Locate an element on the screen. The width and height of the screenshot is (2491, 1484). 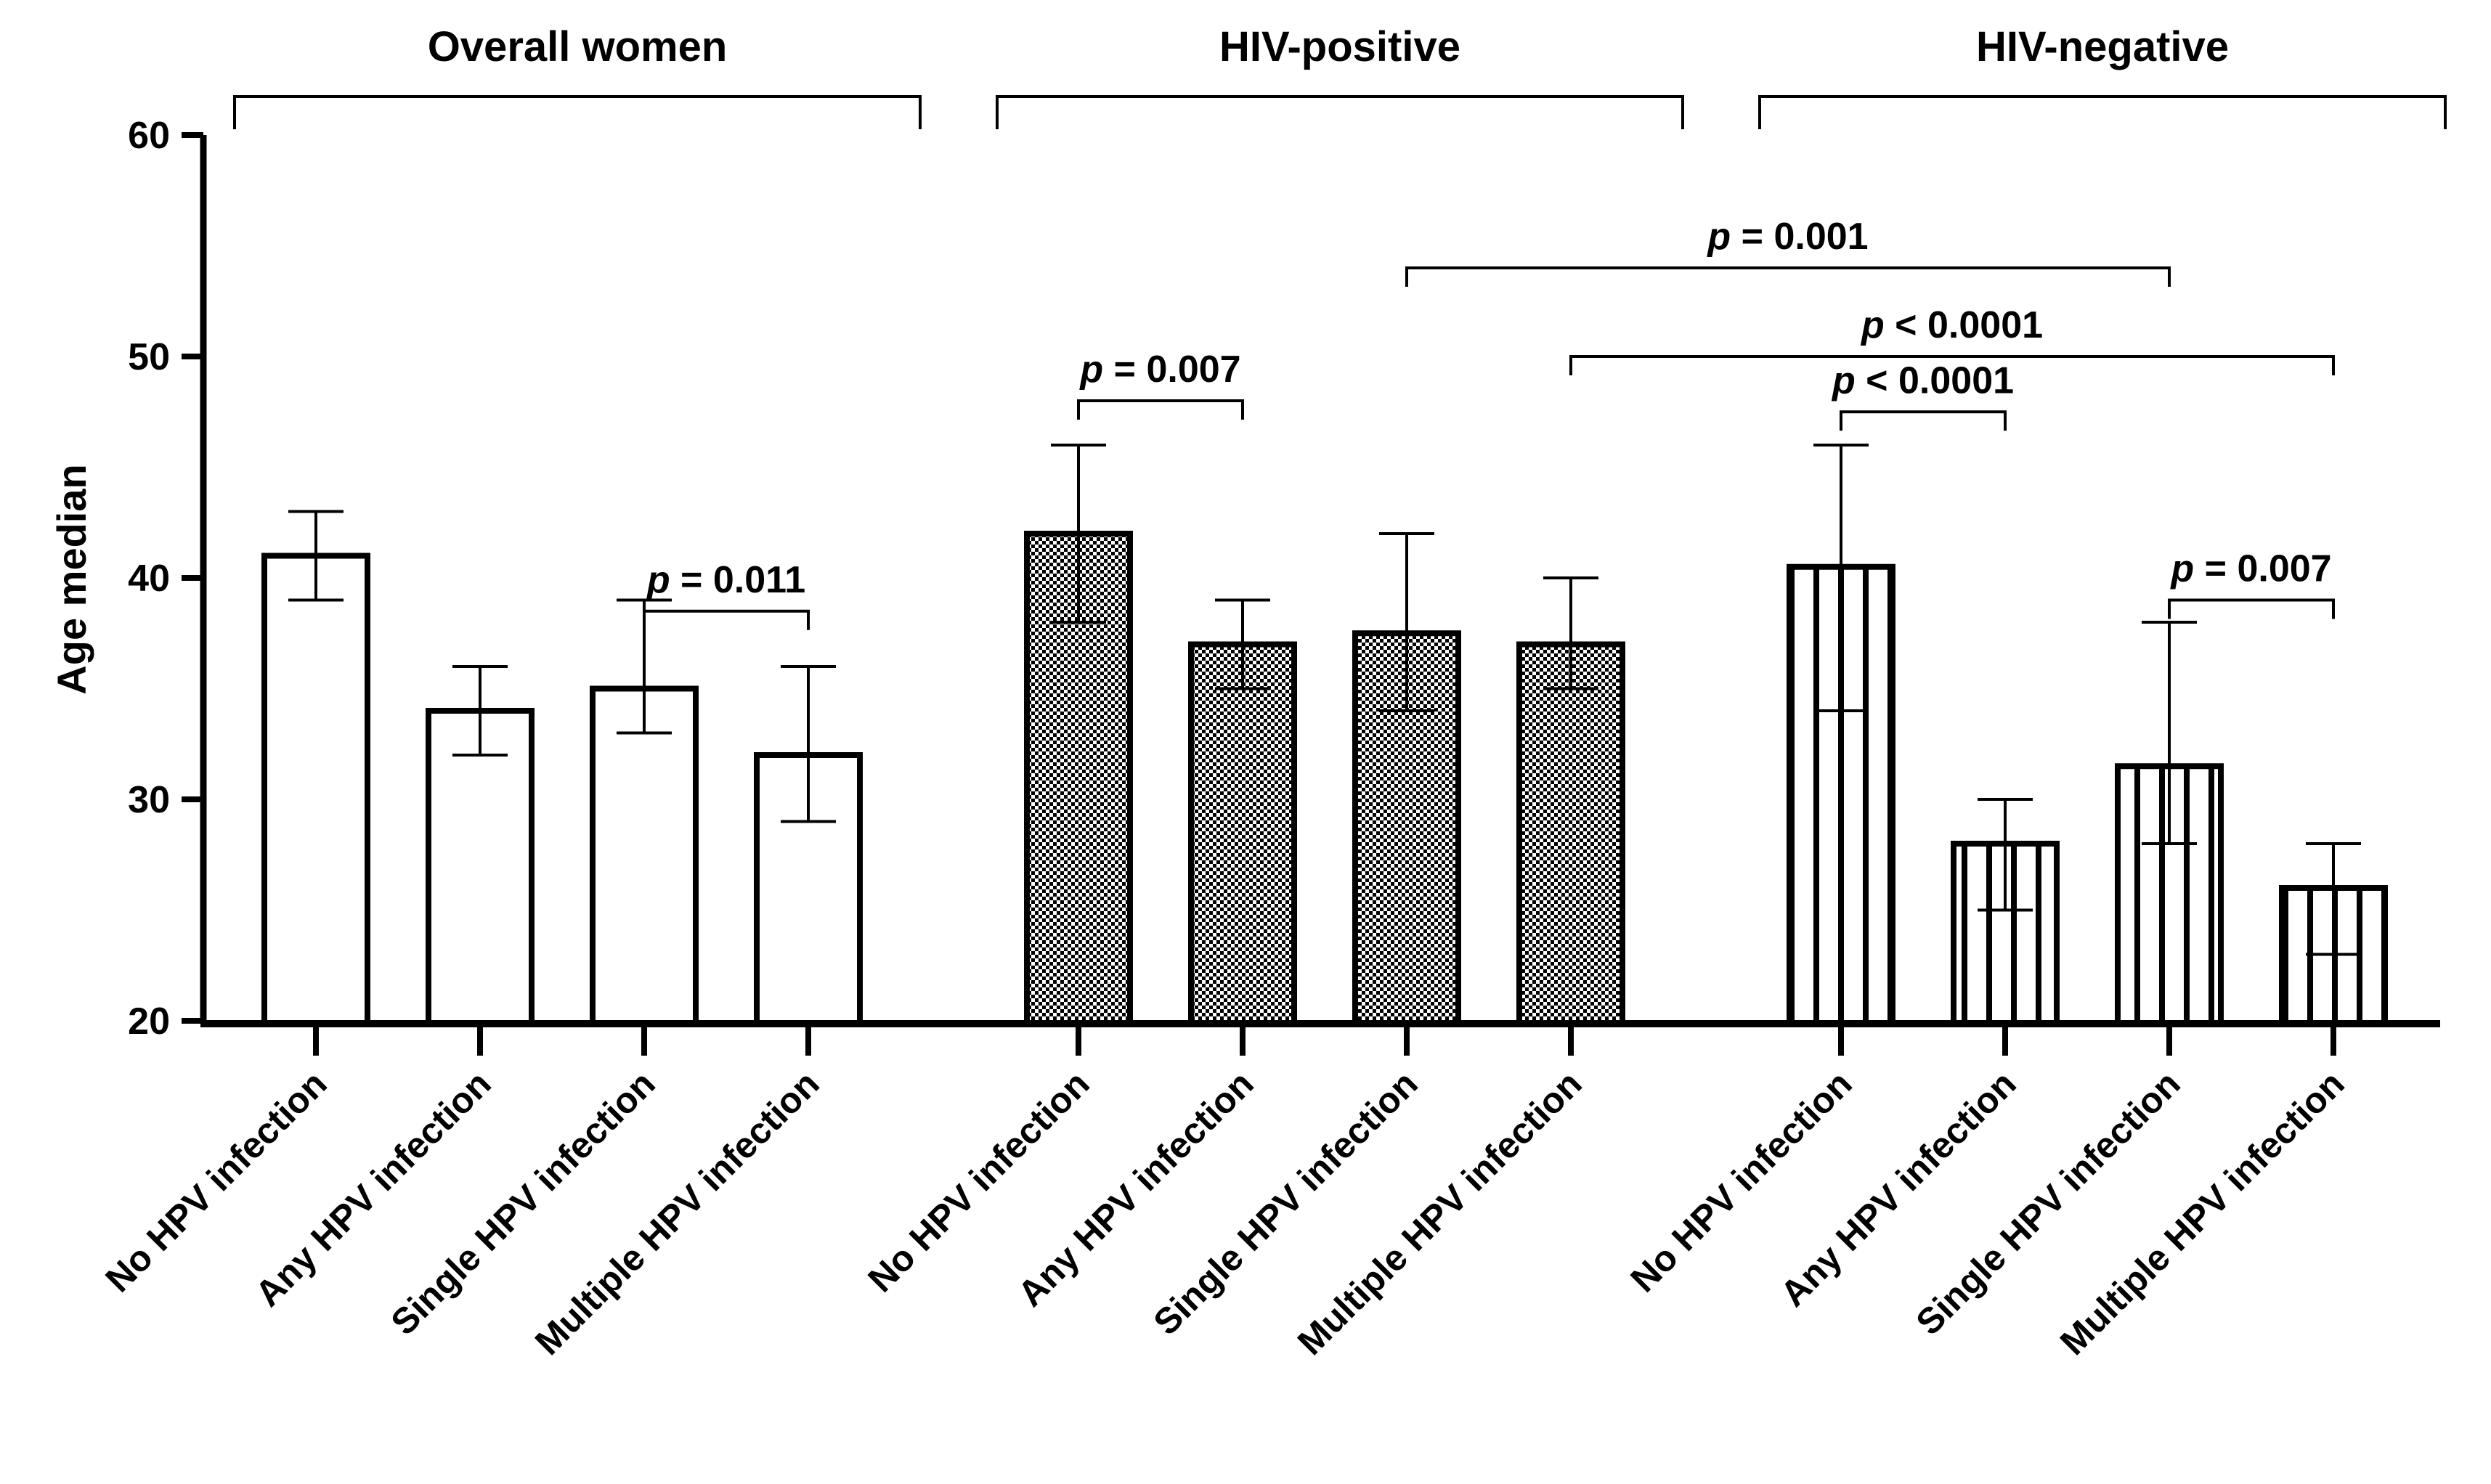
group-bracket-overall-women: Overall women is located at coordinates (577, 76).